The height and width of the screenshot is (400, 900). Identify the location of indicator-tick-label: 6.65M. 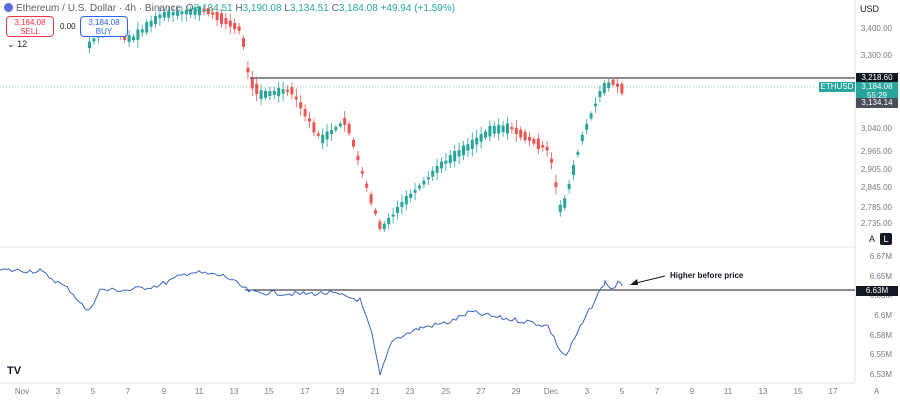
(880, 276).